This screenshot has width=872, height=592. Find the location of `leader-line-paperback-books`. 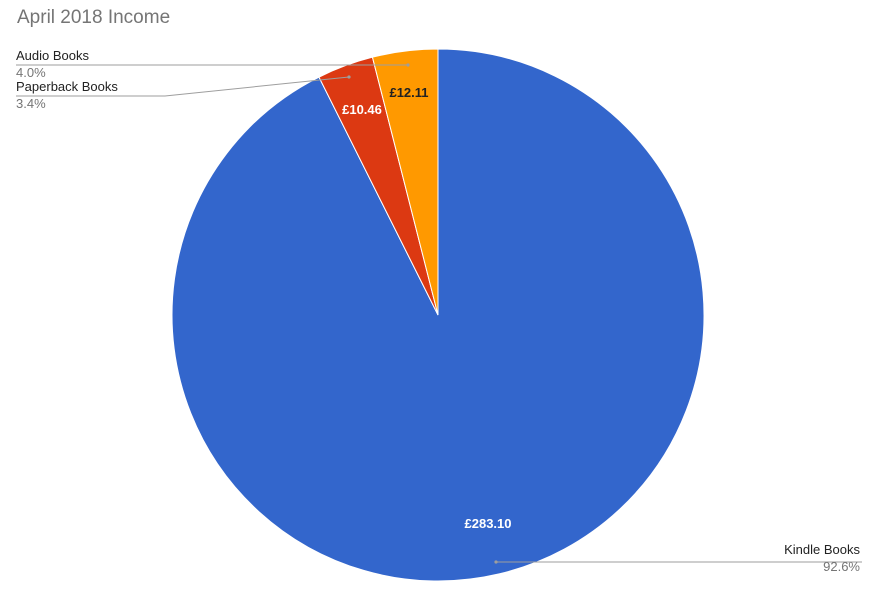

leader-line-paperback-books is located at coordinates (183, 86).